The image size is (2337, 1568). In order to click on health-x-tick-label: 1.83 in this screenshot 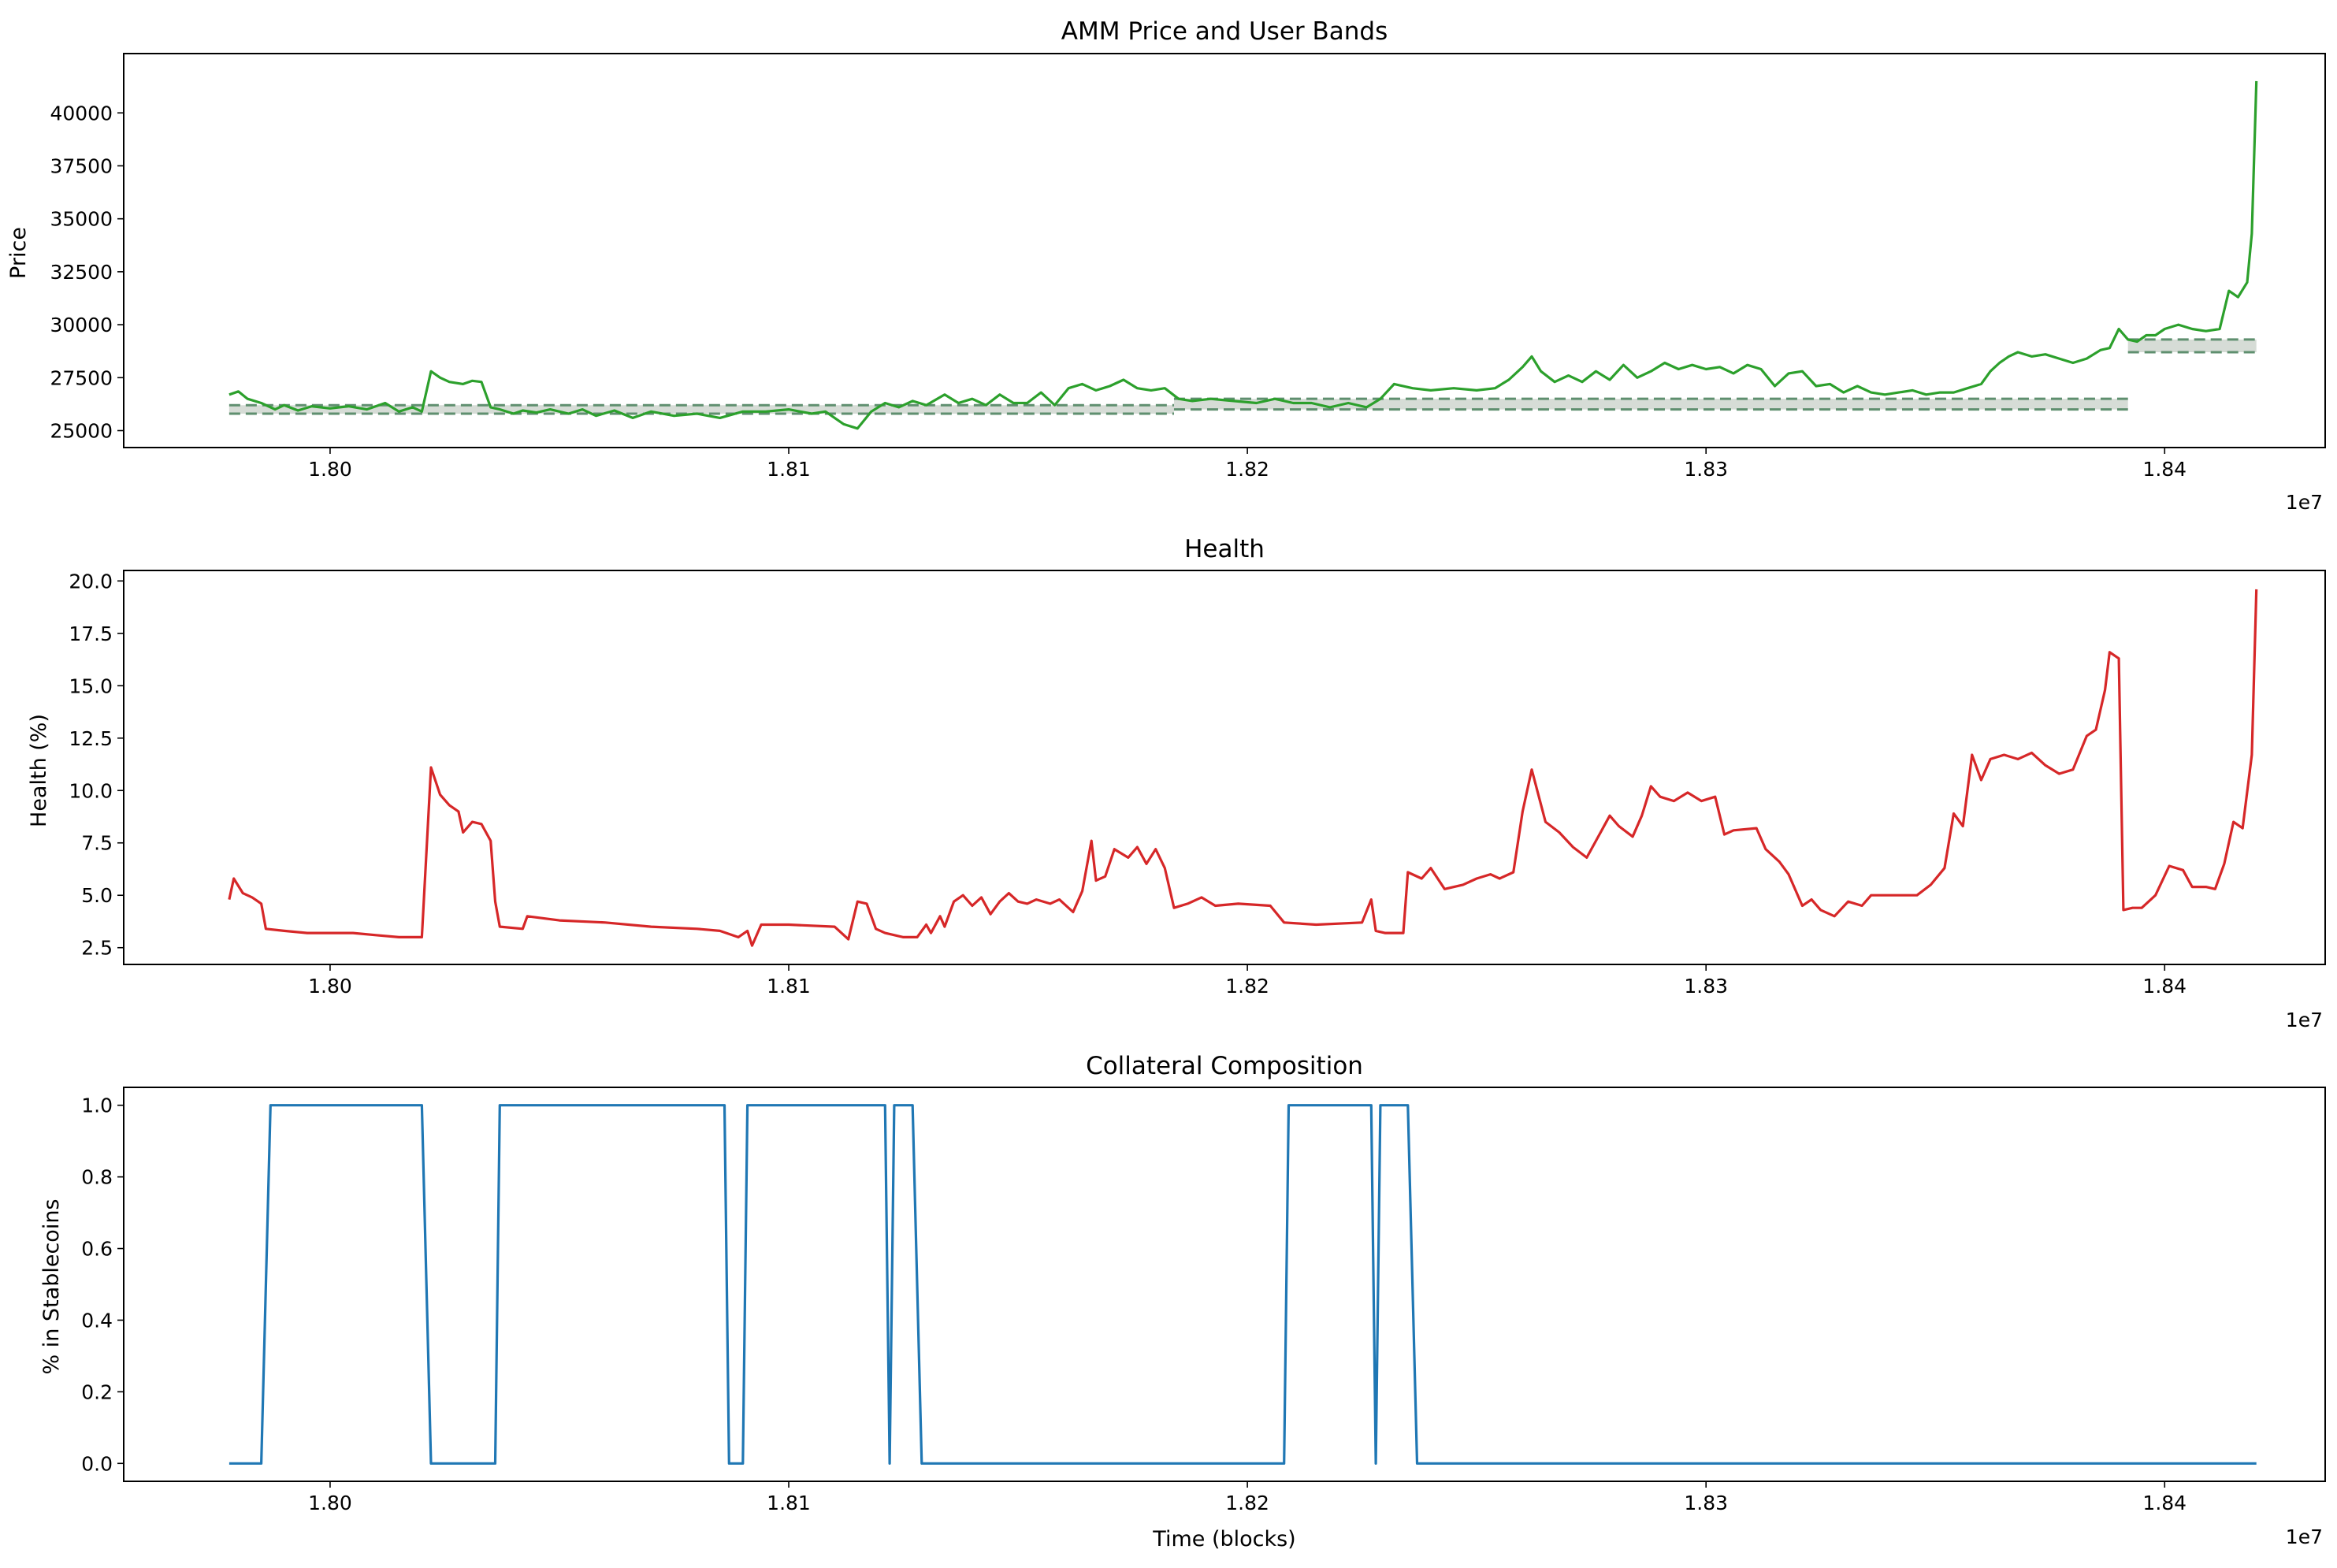, I will do `click(1706, 986)`.